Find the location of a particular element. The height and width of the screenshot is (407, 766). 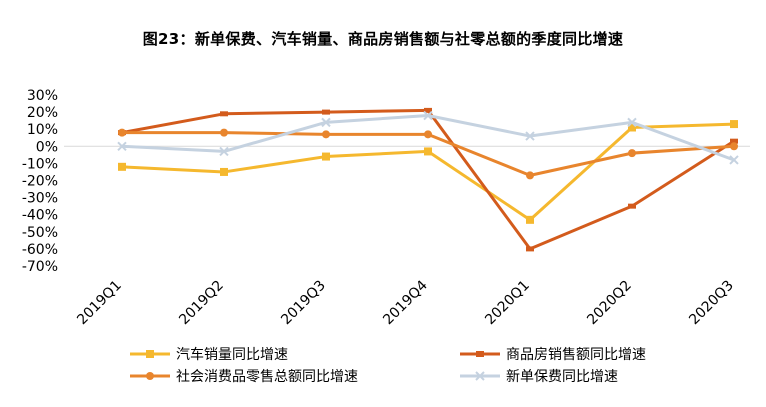

y-tick-label: -10% is located at coordinates (40, 164).